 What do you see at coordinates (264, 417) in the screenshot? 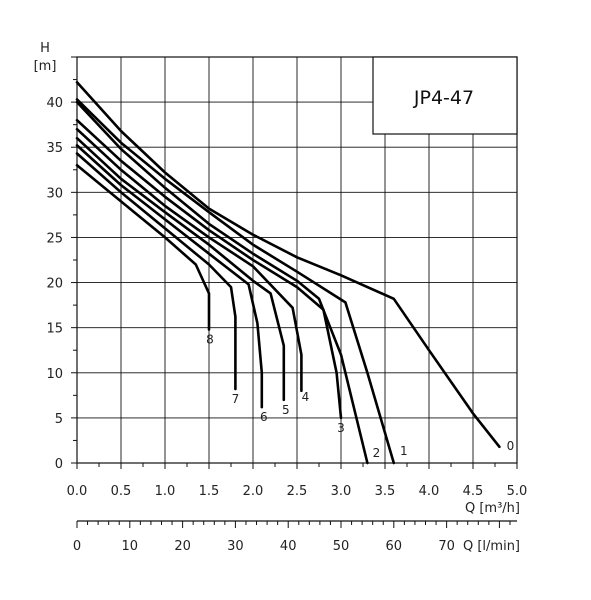
I see `curve-label-6: 6` at bounding box center [264, 417].